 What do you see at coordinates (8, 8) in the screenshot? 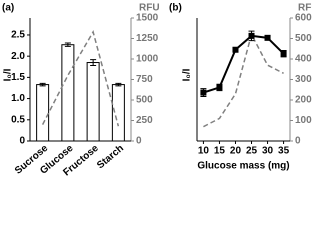
I see `panel-label: (a)` at bounding box center [8, 8].